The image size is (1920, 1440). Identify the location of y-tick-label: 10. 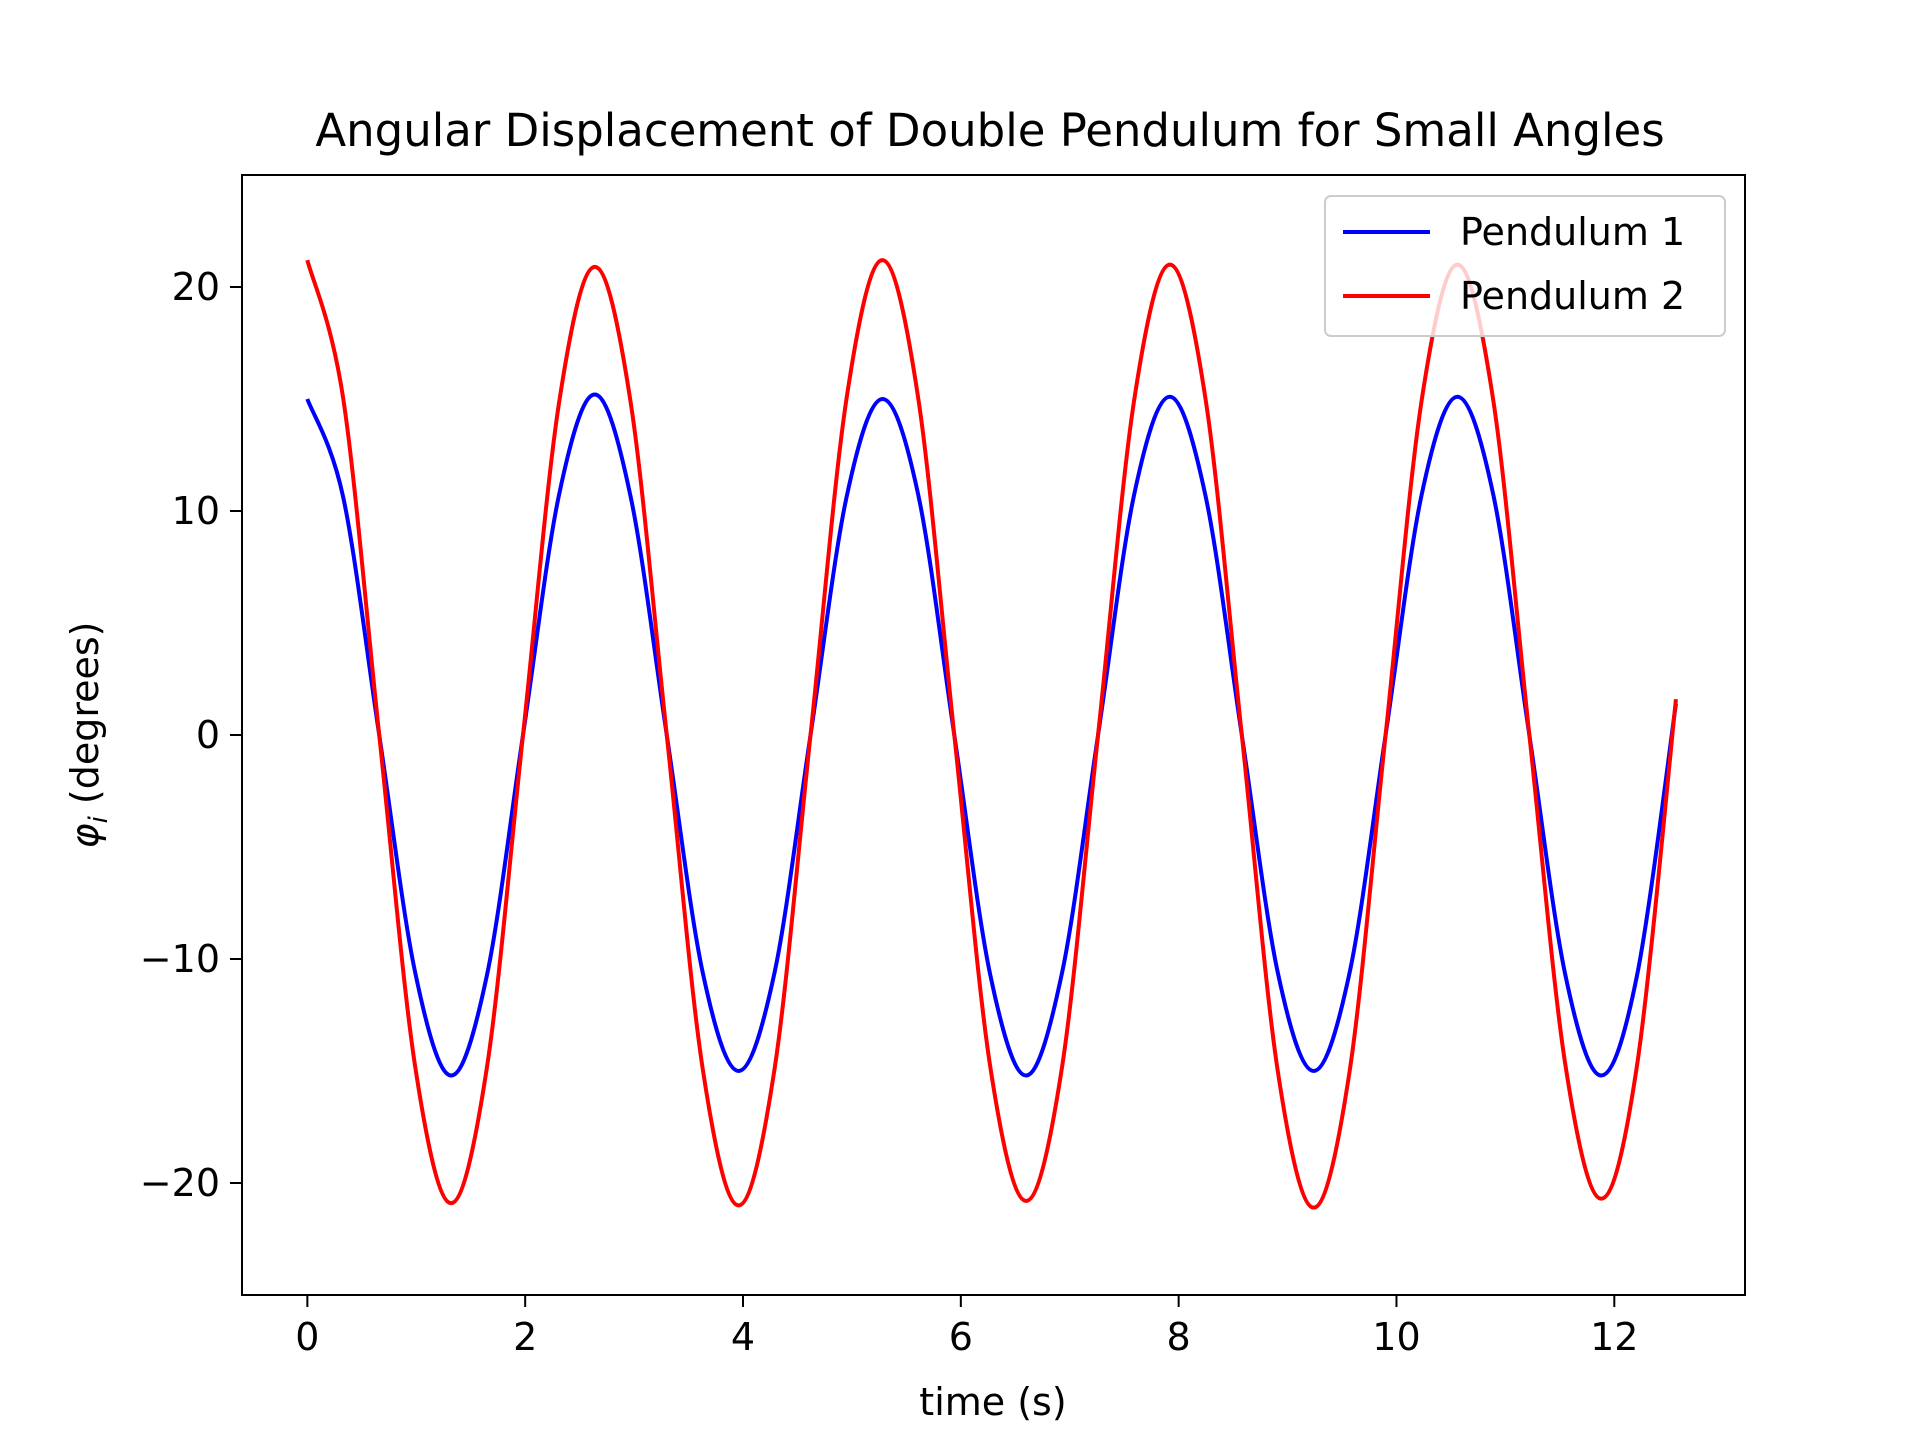
(196, 511).